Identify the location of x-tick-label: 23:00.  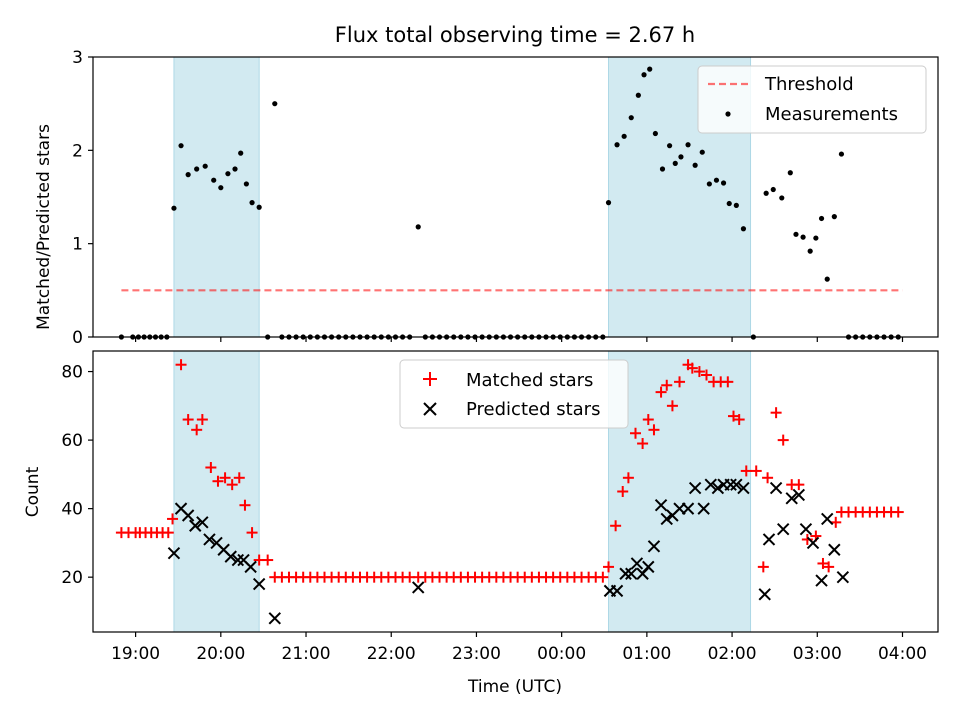
(476, 654).